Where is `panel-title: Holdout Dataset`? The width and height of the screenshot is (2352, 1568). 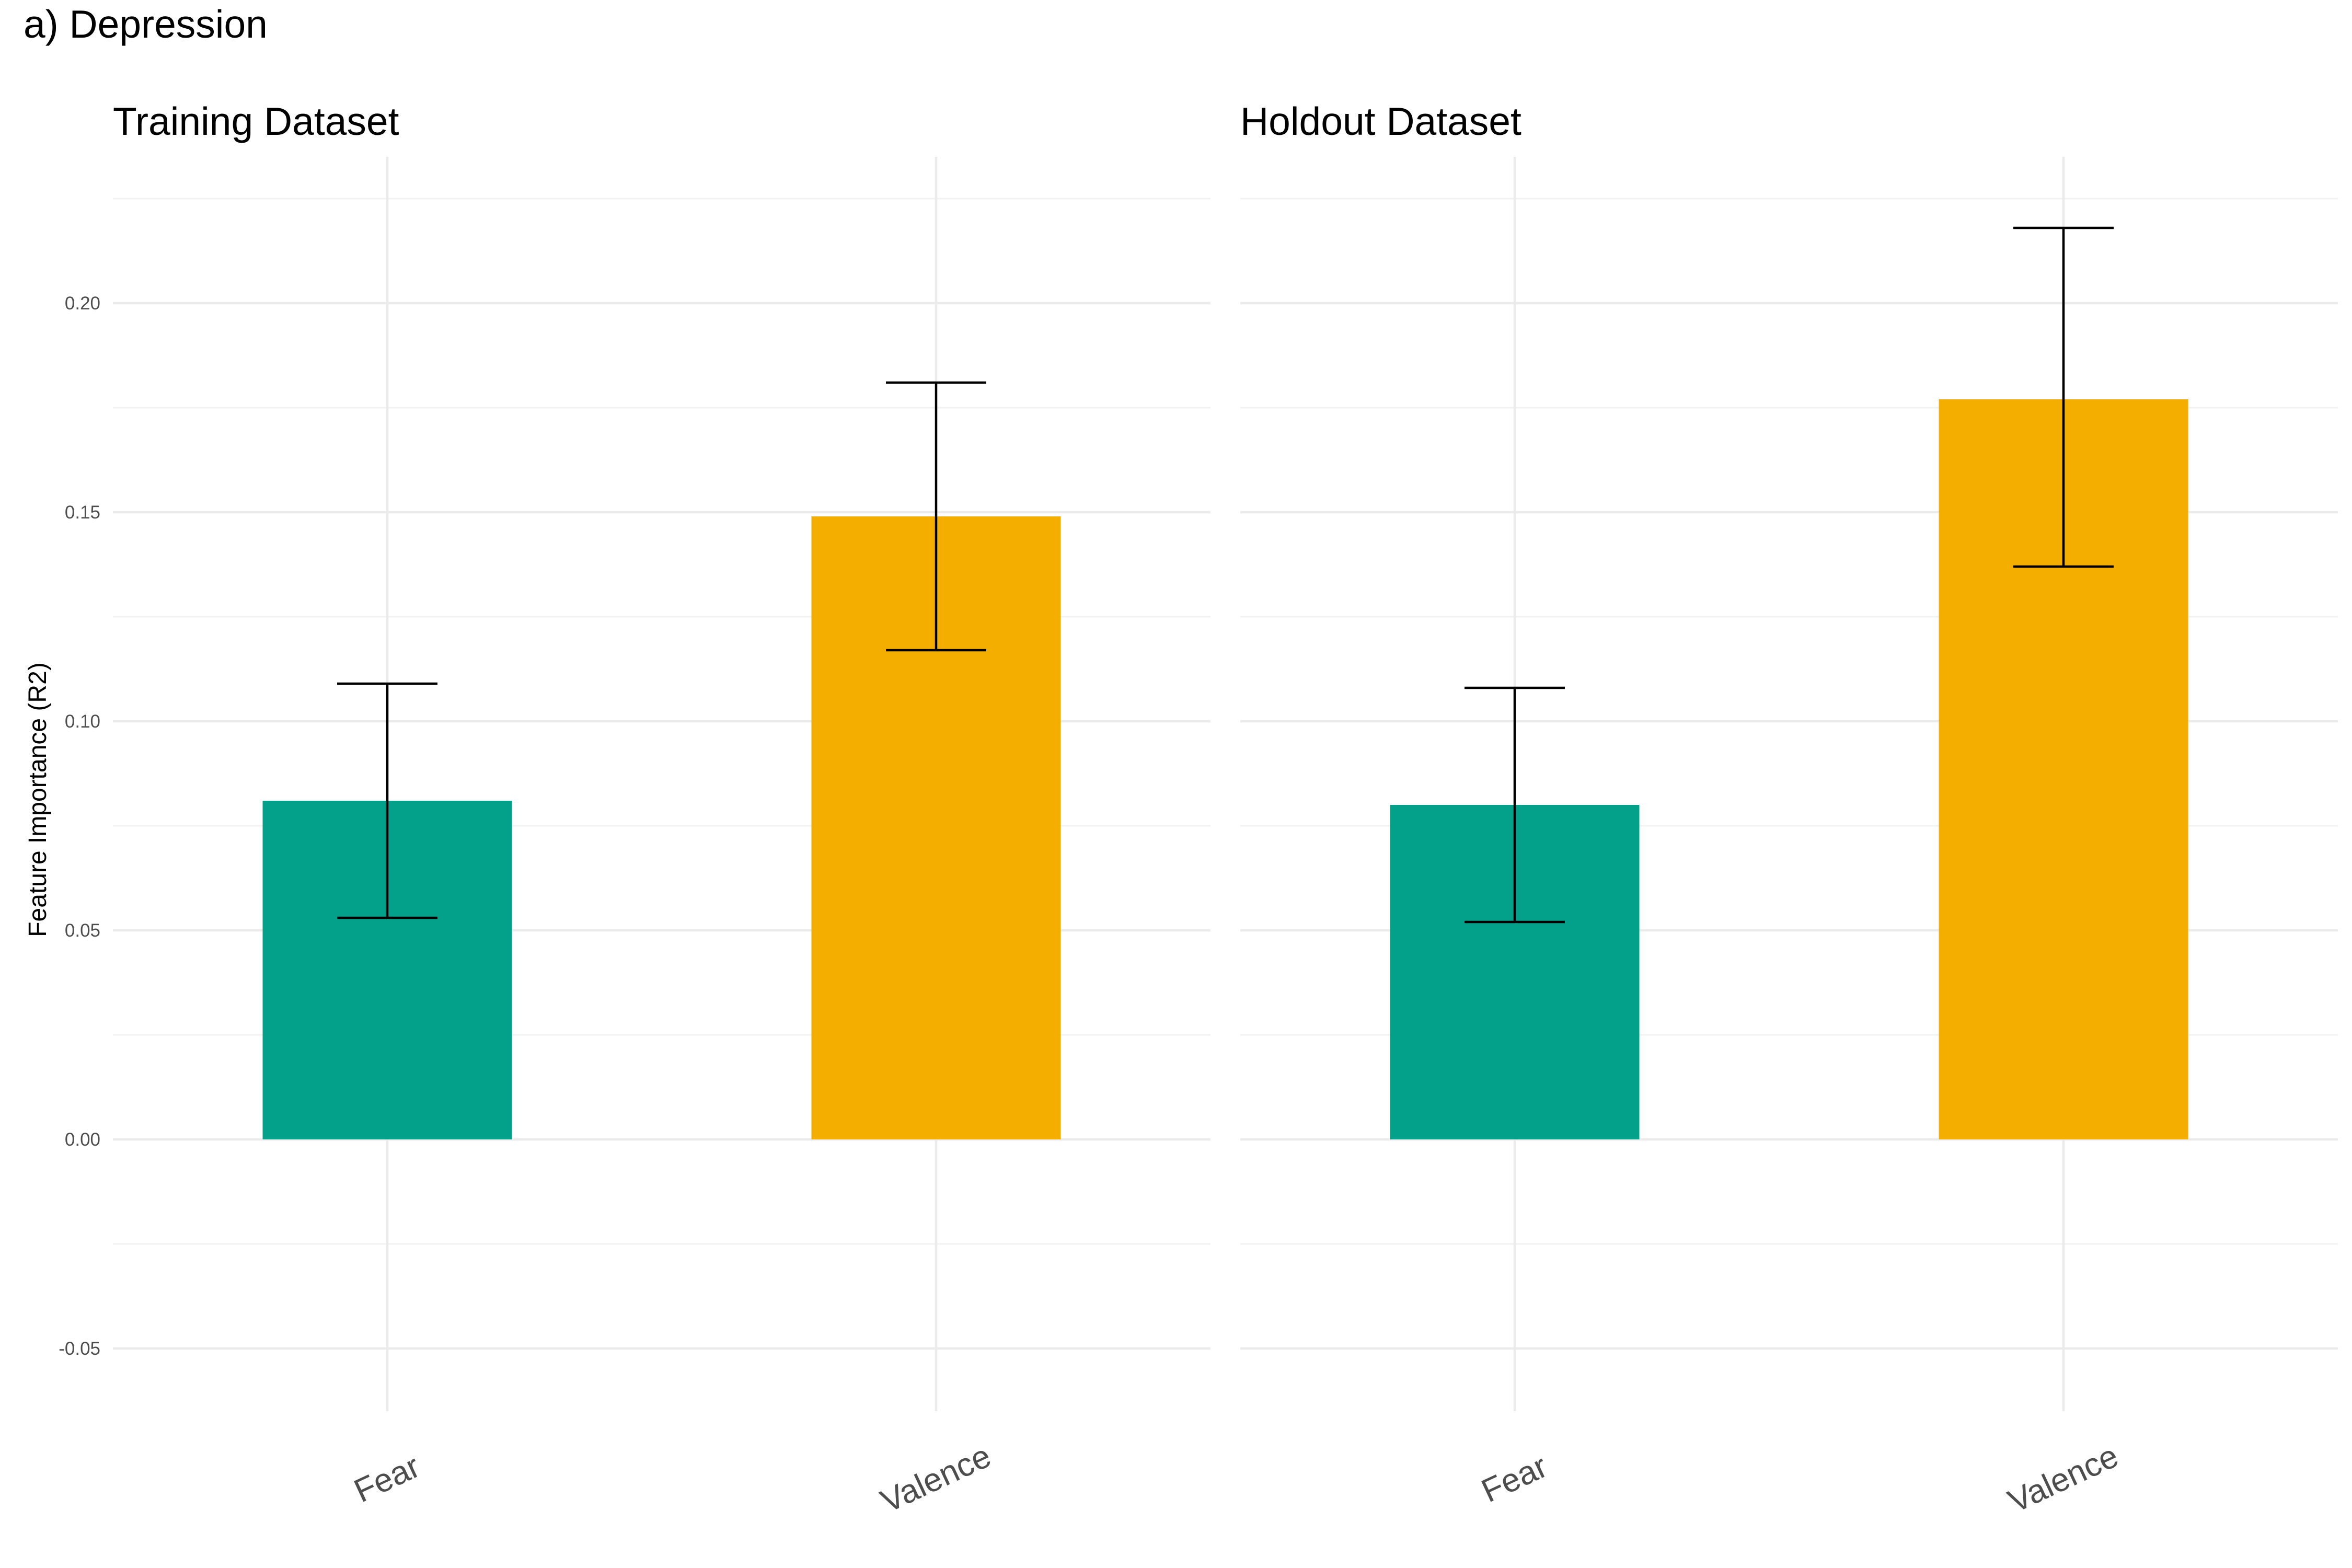 panel-title: Holdout Dataset is located at coordinates (1380, 121).